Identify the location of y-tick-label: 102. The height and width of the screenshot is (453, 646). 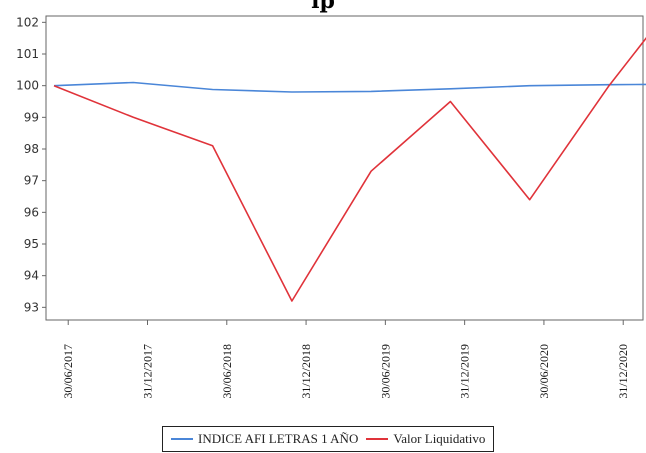
(27, 22).